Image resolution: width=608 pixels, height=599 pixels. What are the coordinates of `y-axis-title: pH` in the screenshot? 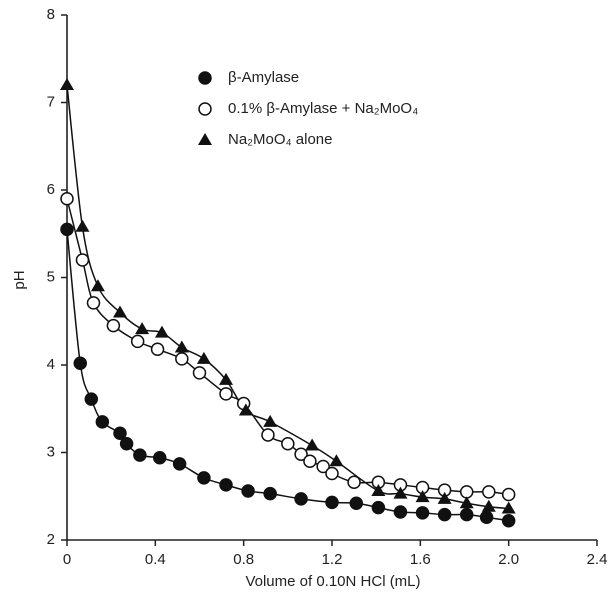 It's located at (19, 279).